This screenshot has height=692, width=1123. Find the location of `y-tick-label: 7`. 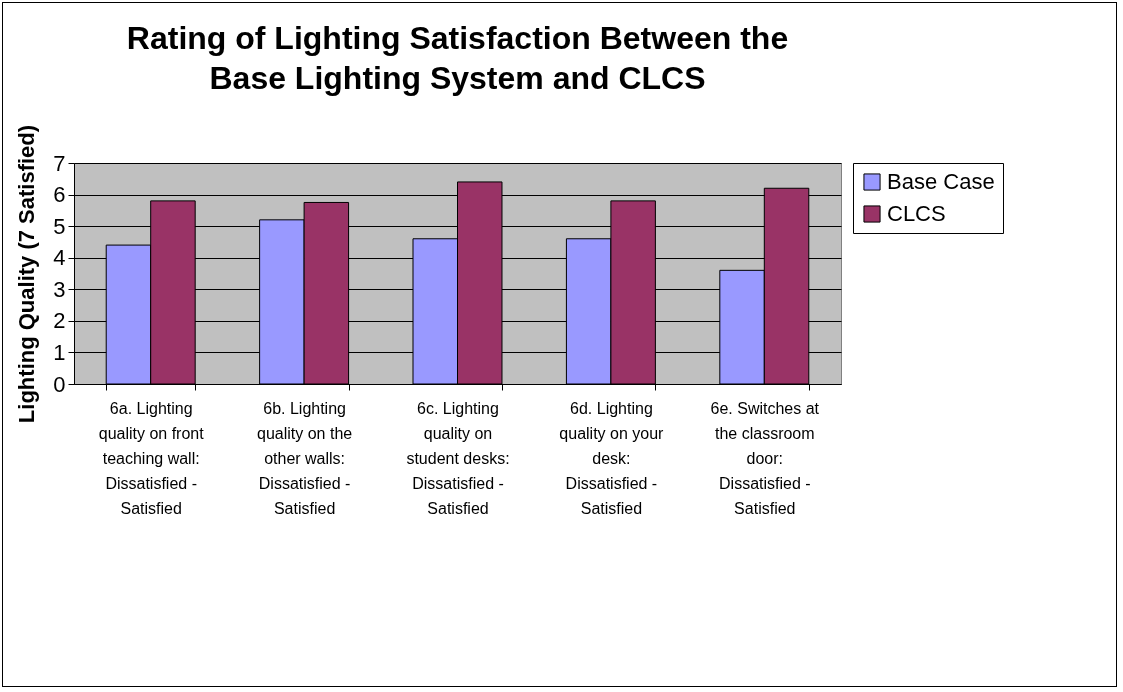

y-tick-label: 7 is located at coordinates (59, 163).